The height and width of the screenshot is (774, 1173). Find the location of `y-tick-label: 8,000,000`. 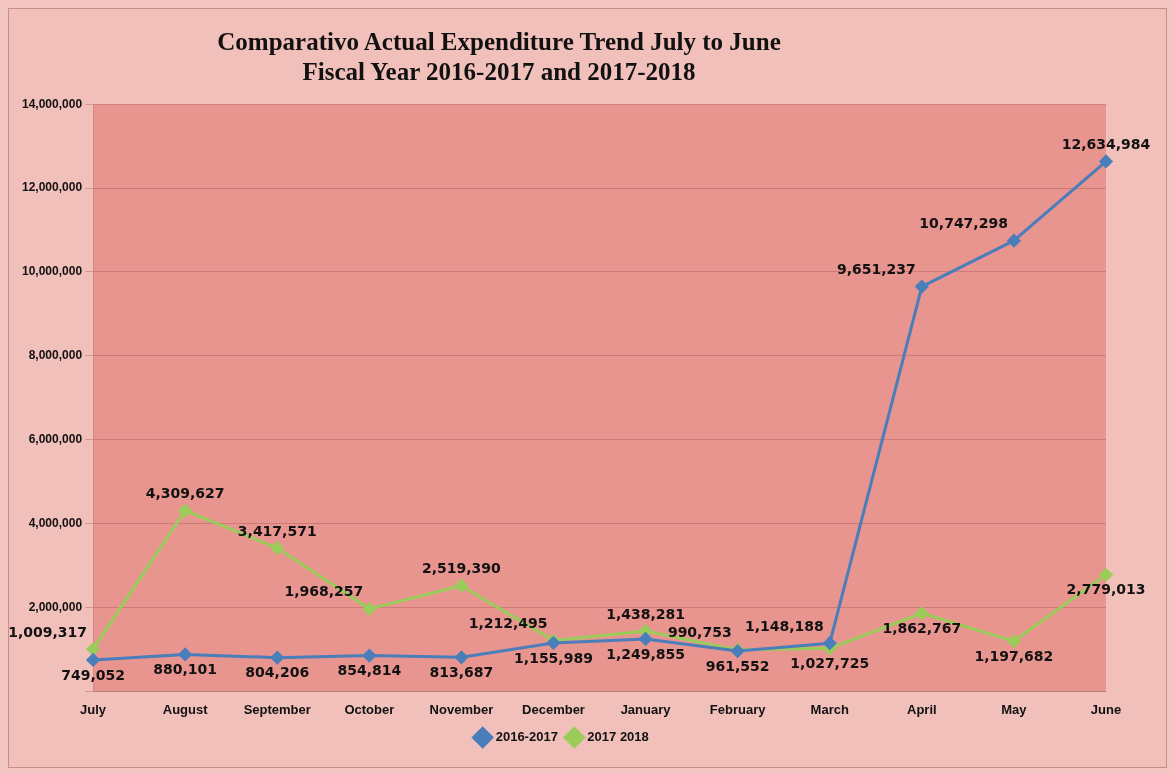

y-tick-label: 8,000,000 is located at coordinates (55, 355).